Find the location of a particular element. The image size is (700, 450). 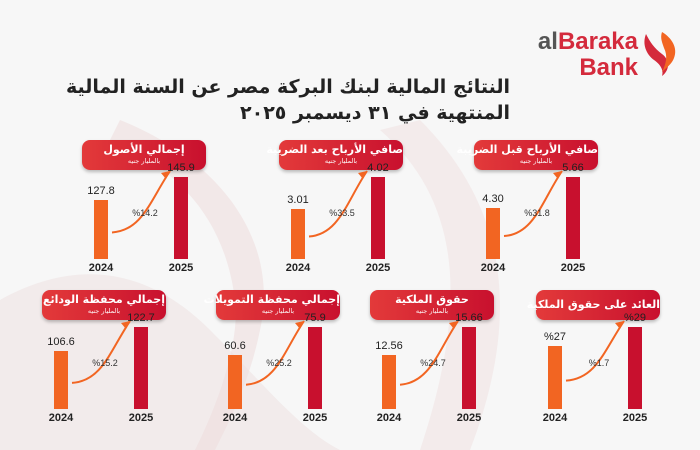

value-label-2025: 15.66 is located at coordinates (469, 318).